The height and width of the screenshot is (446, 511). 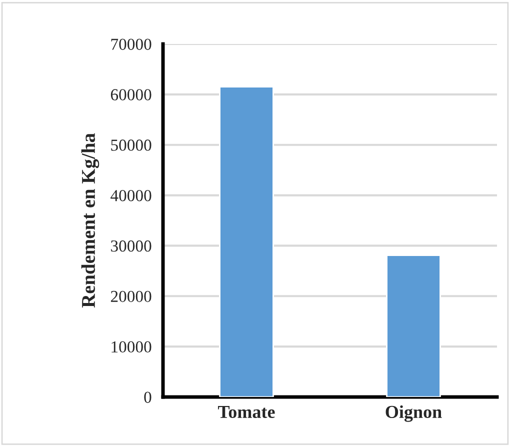 I want to click on y-tick-label: 0, so click(x=148, y=397).